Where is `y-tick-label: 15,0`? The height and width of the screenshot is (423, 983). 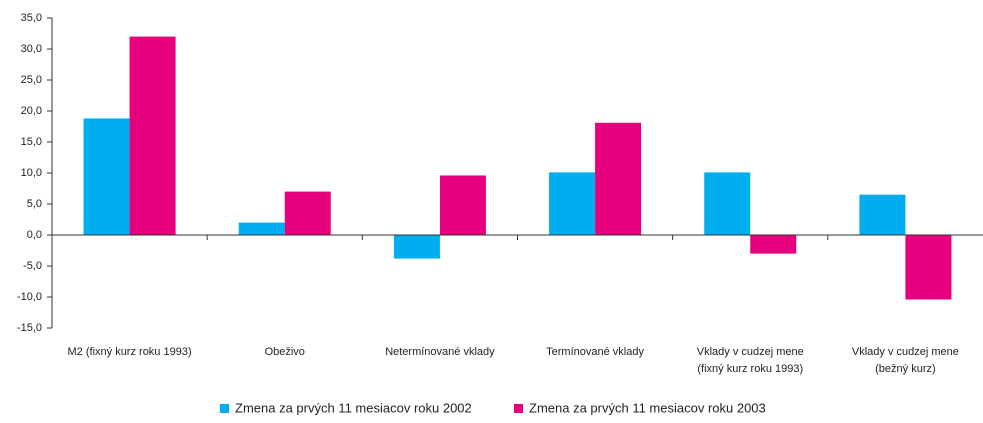 y-tick-label: 15,0 is located at coordinates (31, 142).